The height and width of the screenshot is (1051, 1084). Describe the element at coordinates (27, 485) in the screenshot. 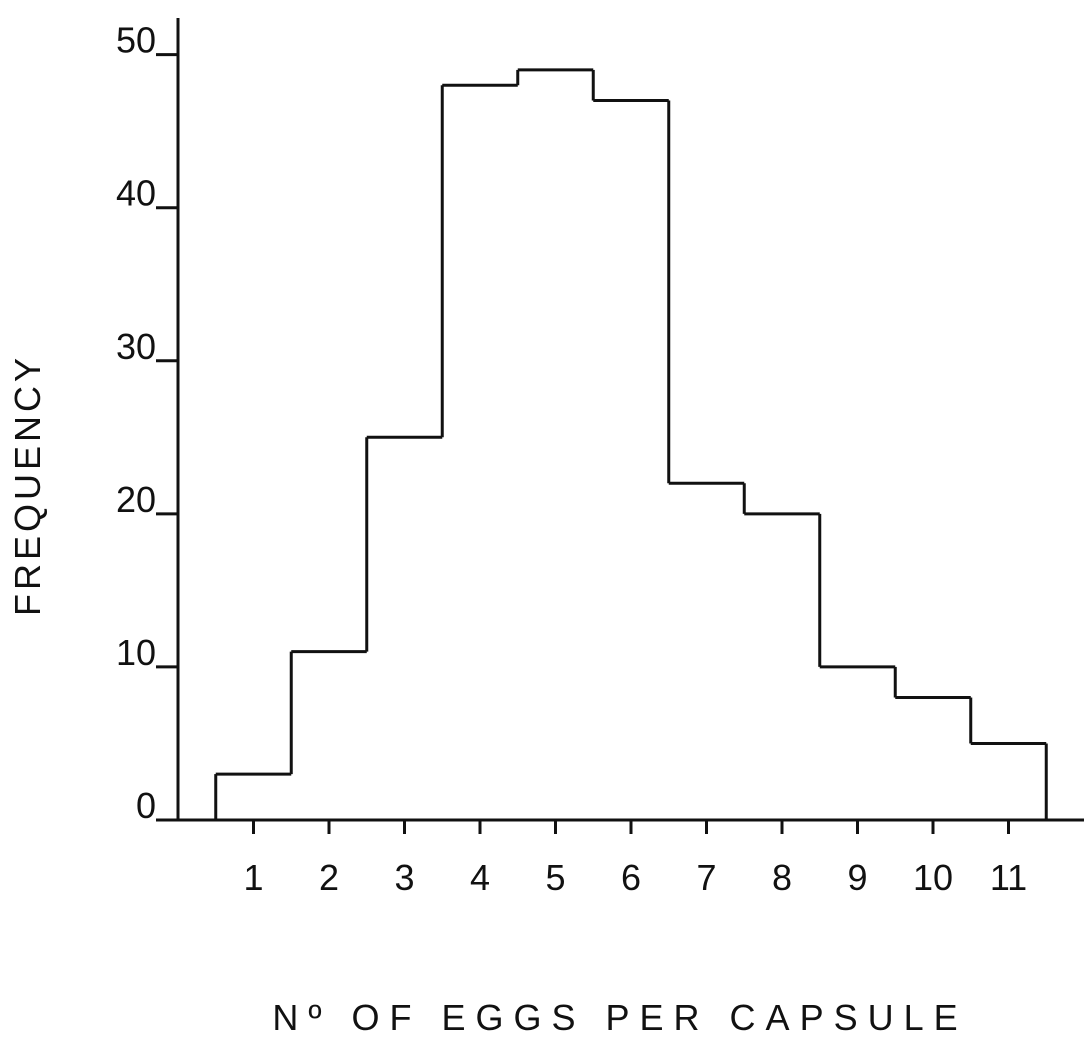

I see `y-axis-label: FREQUENCY` at that location.